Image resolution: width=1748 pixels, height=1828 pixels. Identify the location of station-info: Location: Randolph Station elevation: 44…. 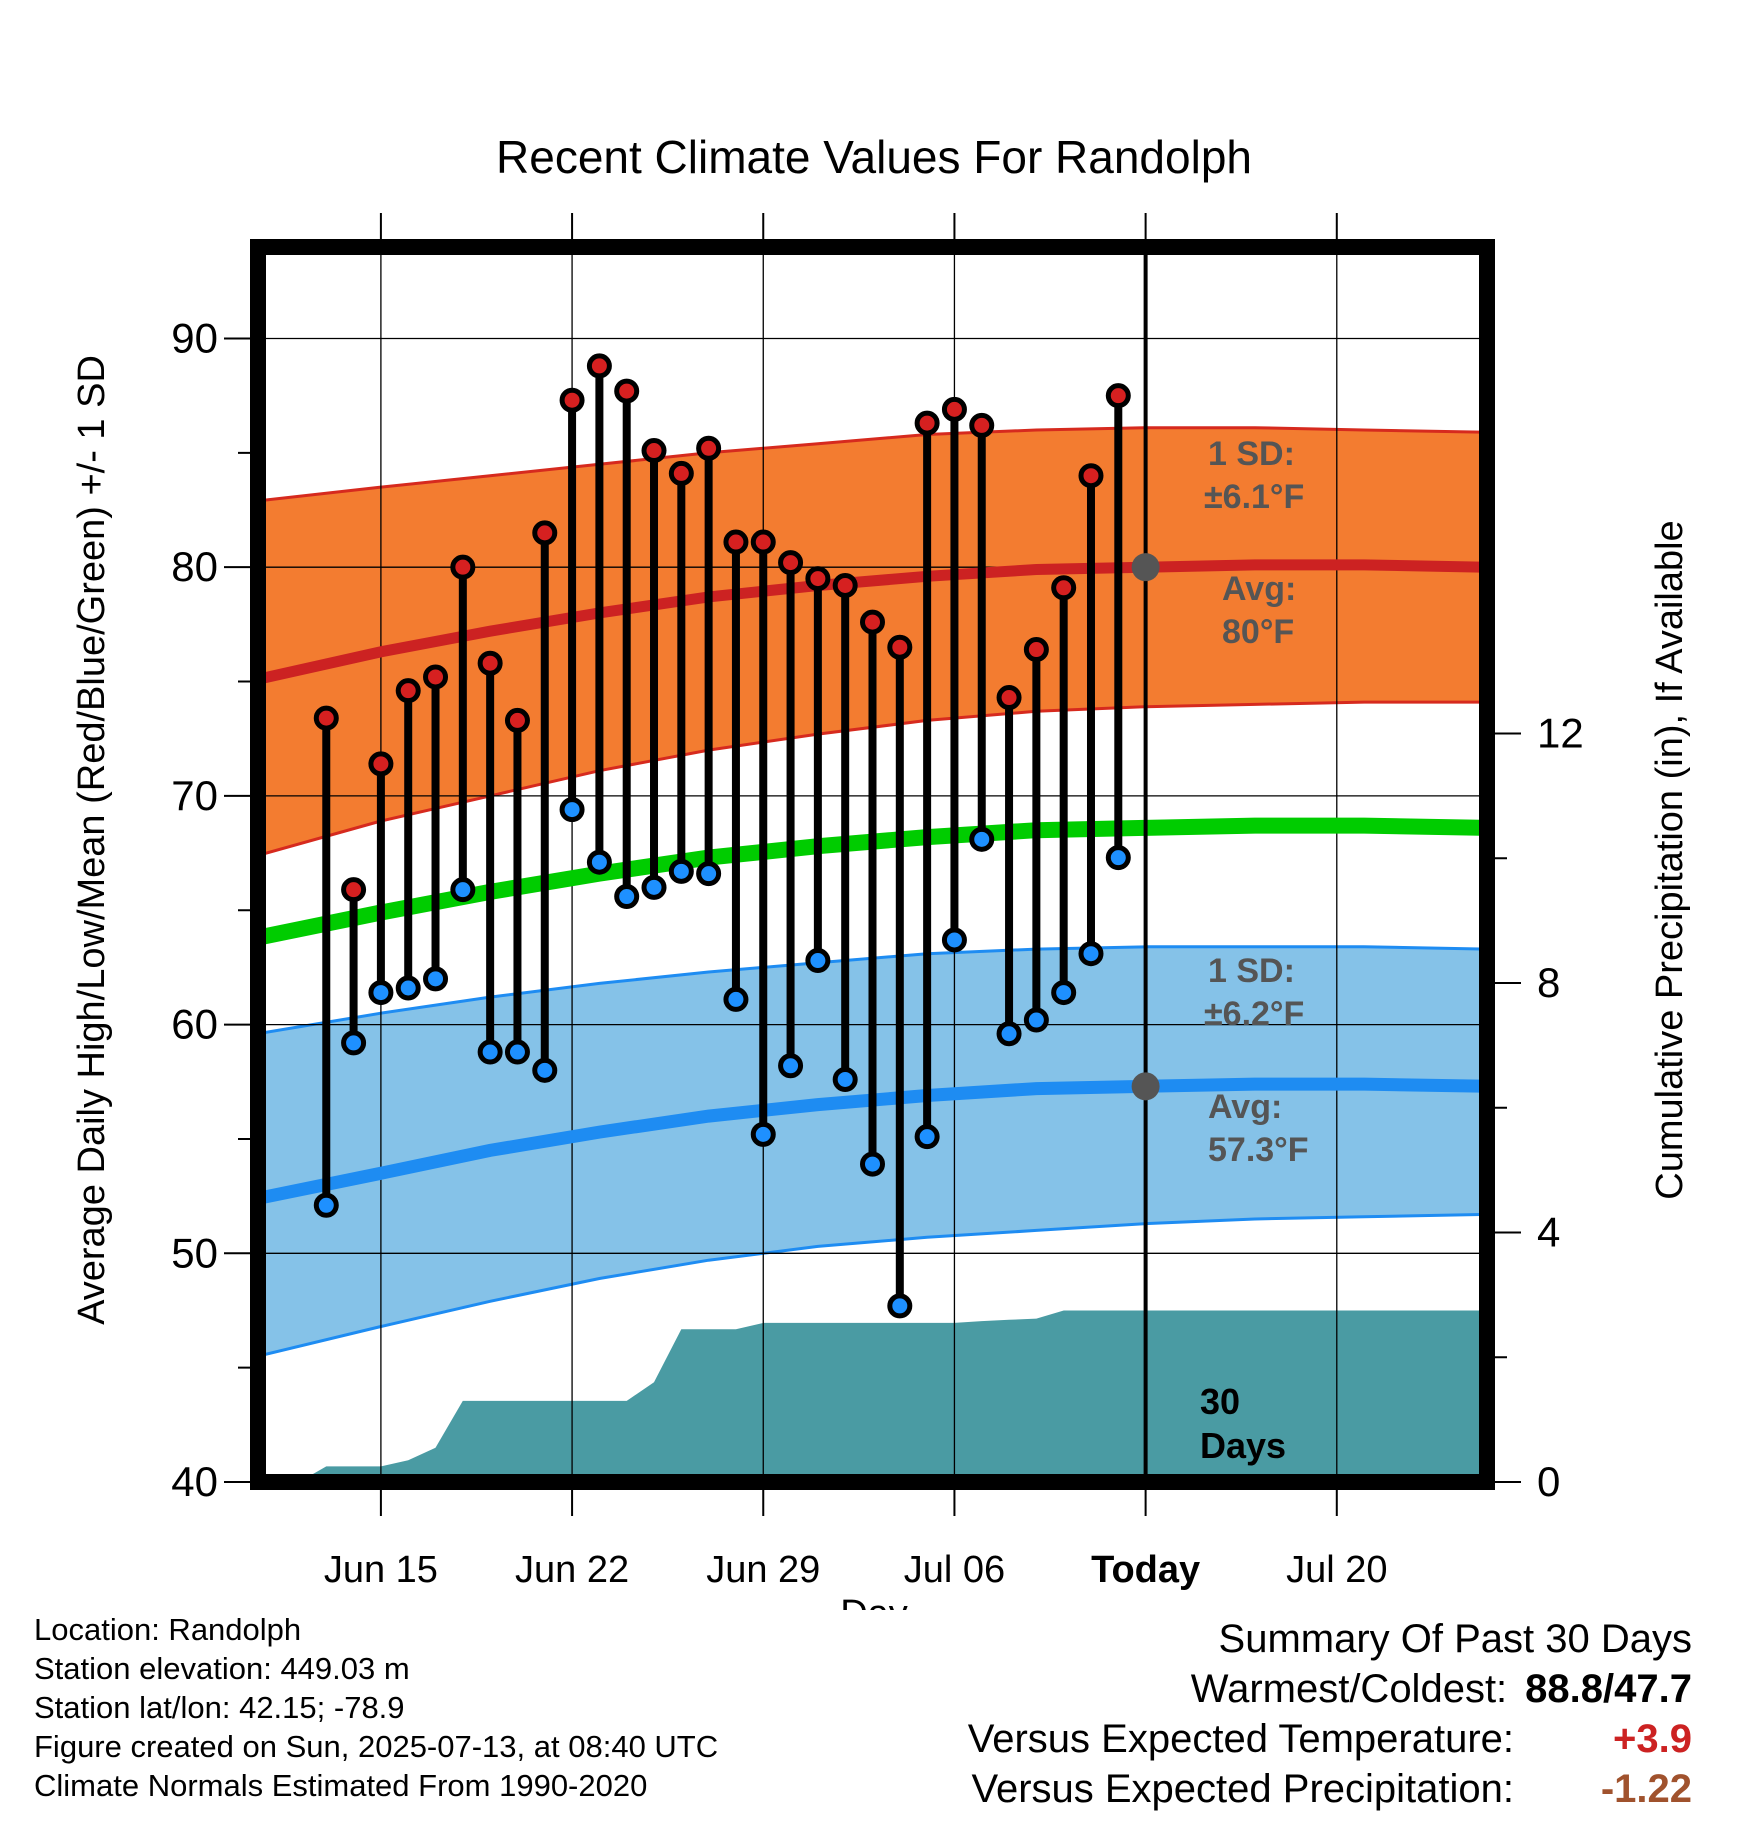
(376, 1707).